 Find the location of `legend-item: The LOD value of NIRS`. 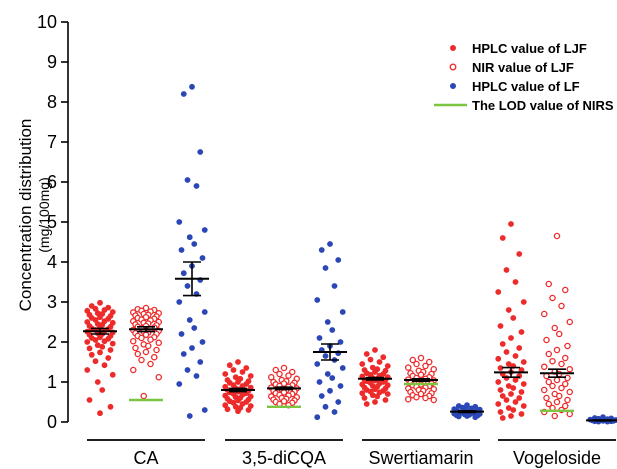

legend-item: The LOD value of NIRS is located at coordinates (524, 105).